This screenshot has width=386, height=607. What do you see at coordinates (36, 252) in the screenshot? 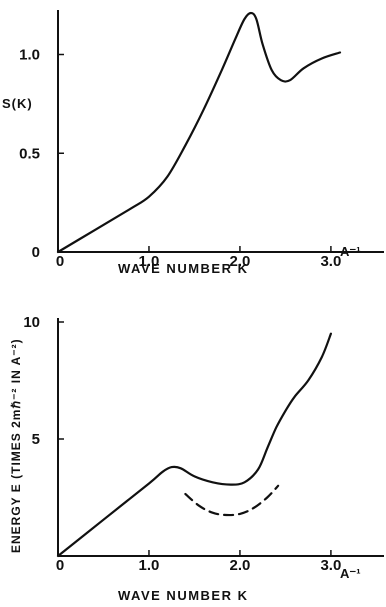
I see `y-tick-label: 0` at bounding box center [36, 252].